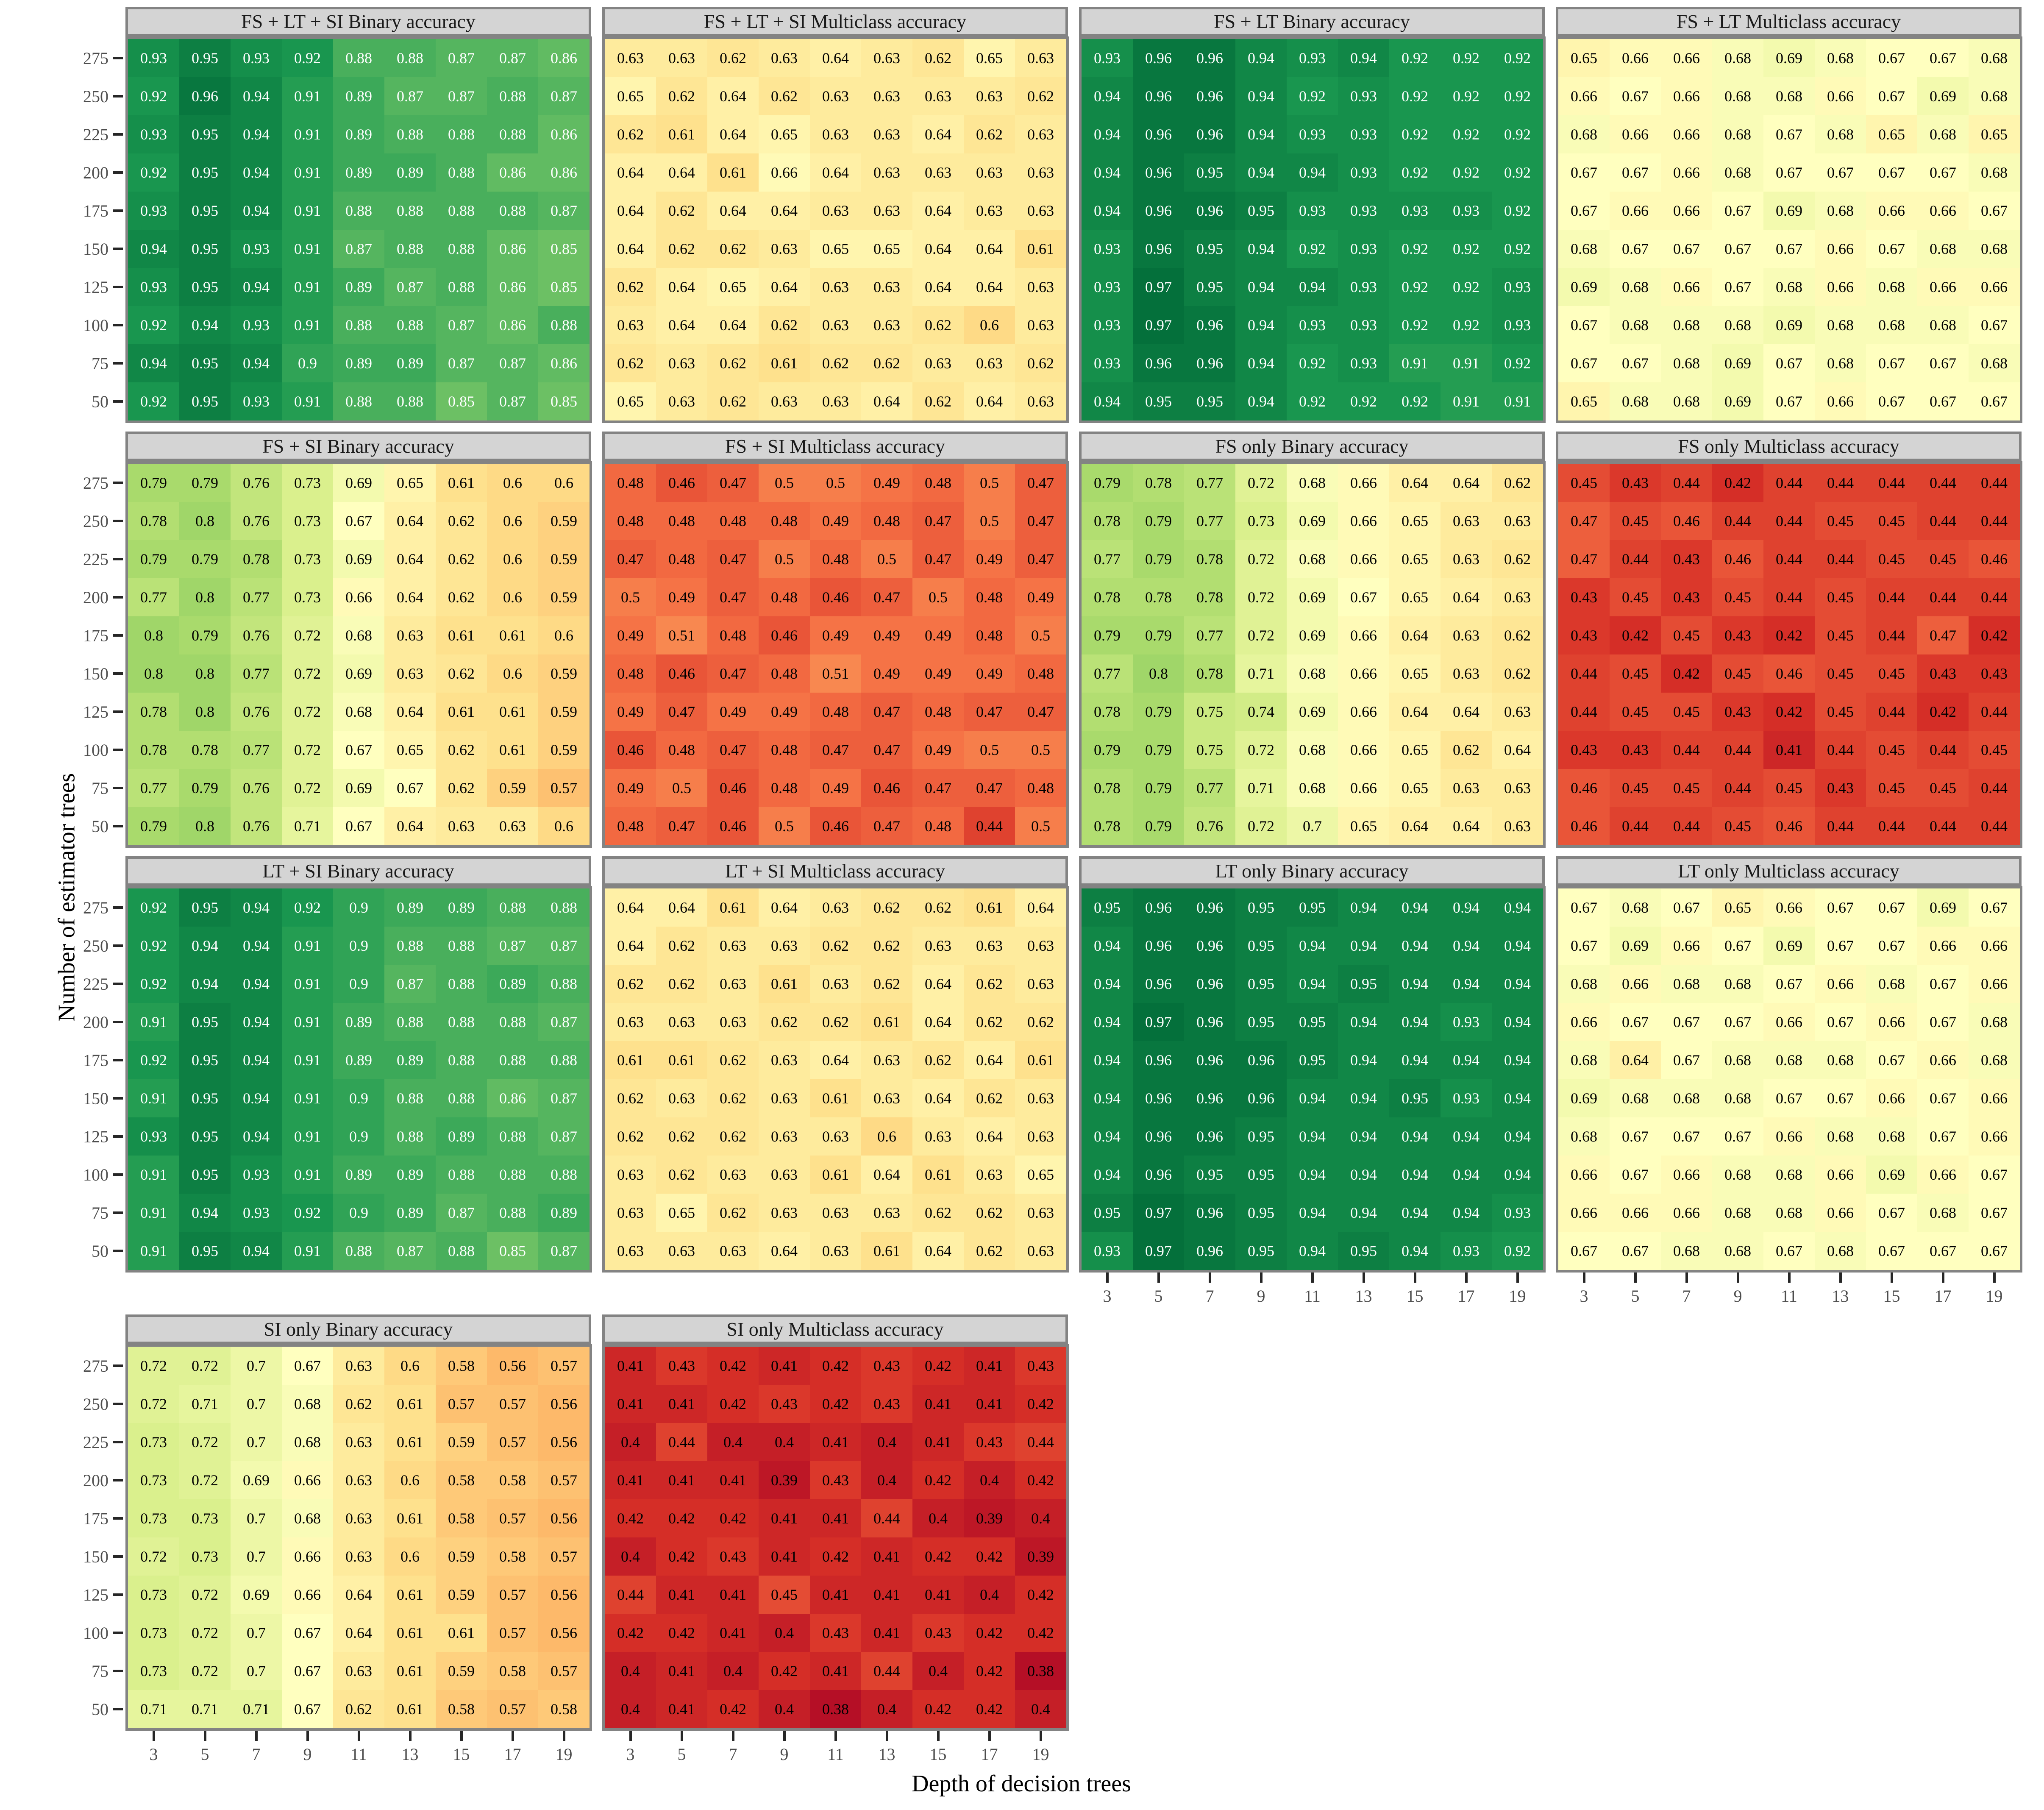 The image size is (2044, 1810). Describe the element at coordinates (1737, 712) in the screenshot. I see `heatmap-cell: 0.43` at that location.